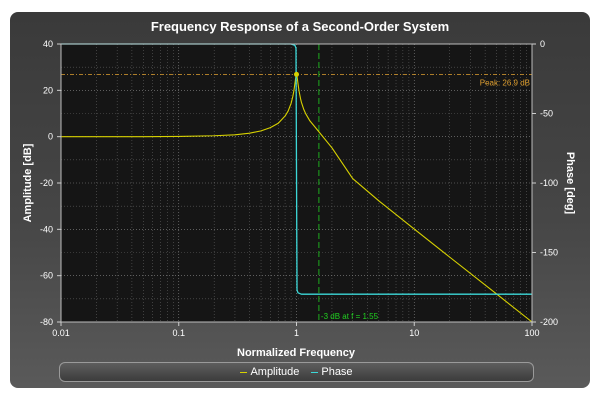 The width and height of the screenshot is (600, 400). Describe the element at coordinates (61, 333) in the screenshot. I see `x-tick-label: 0.01` at that location.